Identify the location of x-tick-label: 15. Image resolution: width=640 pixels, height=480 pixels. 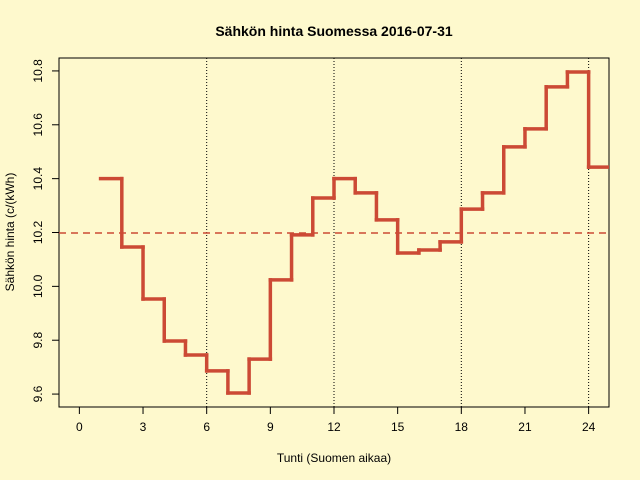
(398, 427).